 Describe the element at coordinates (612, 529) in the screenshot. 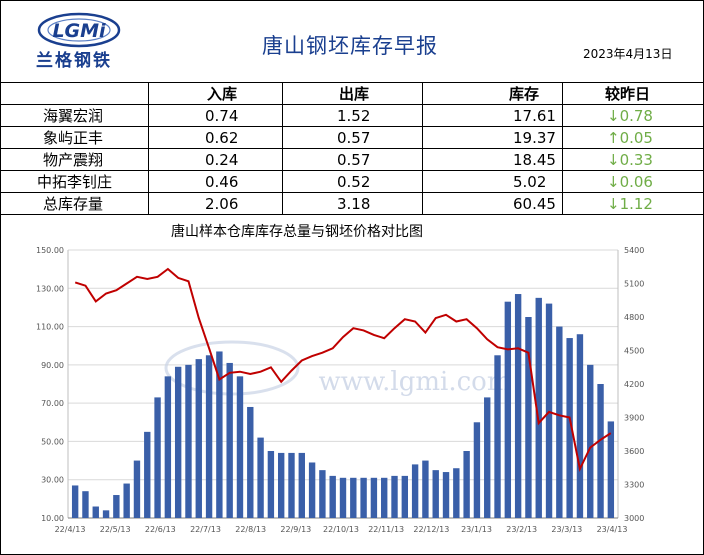

I see `x-tick-label: 23/4/13` at that location.